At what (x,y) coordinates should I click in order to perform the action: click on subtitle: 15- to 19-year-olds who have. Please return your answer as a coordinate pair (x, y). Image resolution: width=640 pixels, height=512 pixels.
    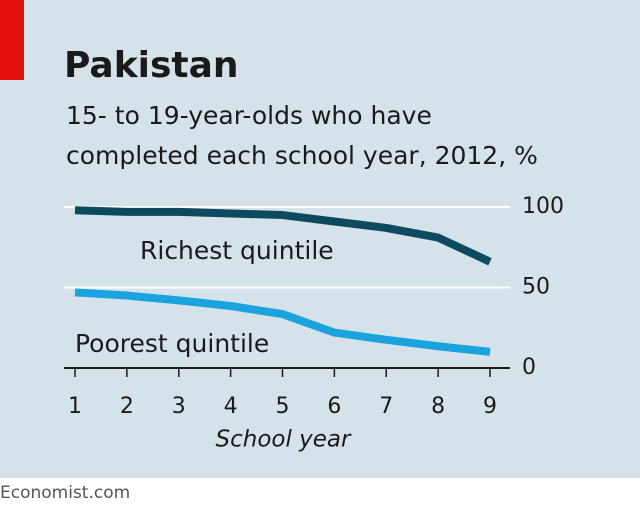
    Looking at the image, I should click on (249, 115).